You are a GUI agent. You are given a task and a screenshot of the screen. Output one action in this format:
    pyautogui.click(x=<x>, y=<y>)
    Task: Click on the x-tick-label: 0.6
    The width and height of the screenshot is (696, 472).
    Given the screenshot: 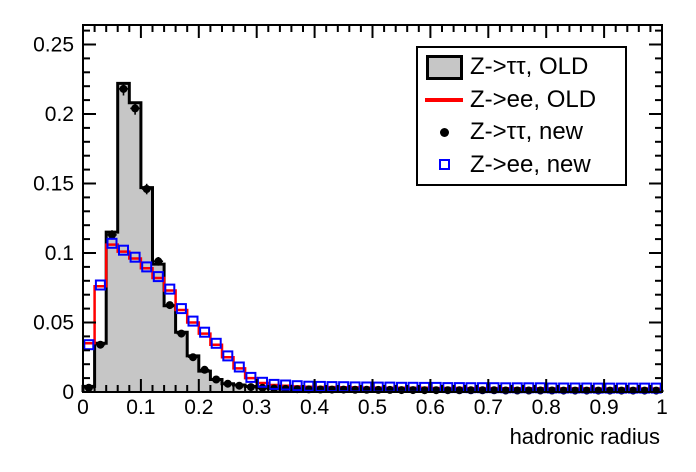 What is the action you would take?
    pyautogui.click(x=430, y=407)
    